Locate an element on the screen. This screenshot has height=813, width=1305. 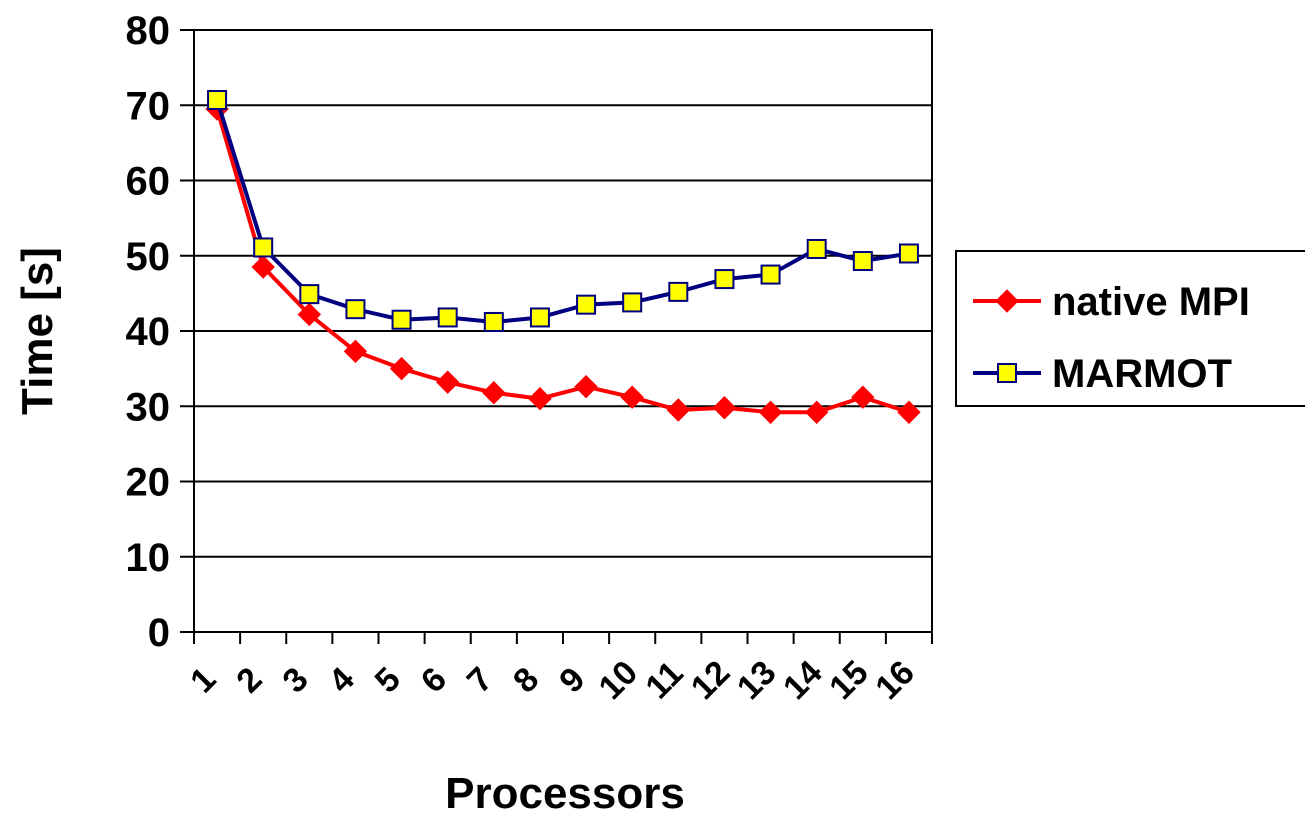
x-tick-label: 6 is located at coordinates (434, 680).